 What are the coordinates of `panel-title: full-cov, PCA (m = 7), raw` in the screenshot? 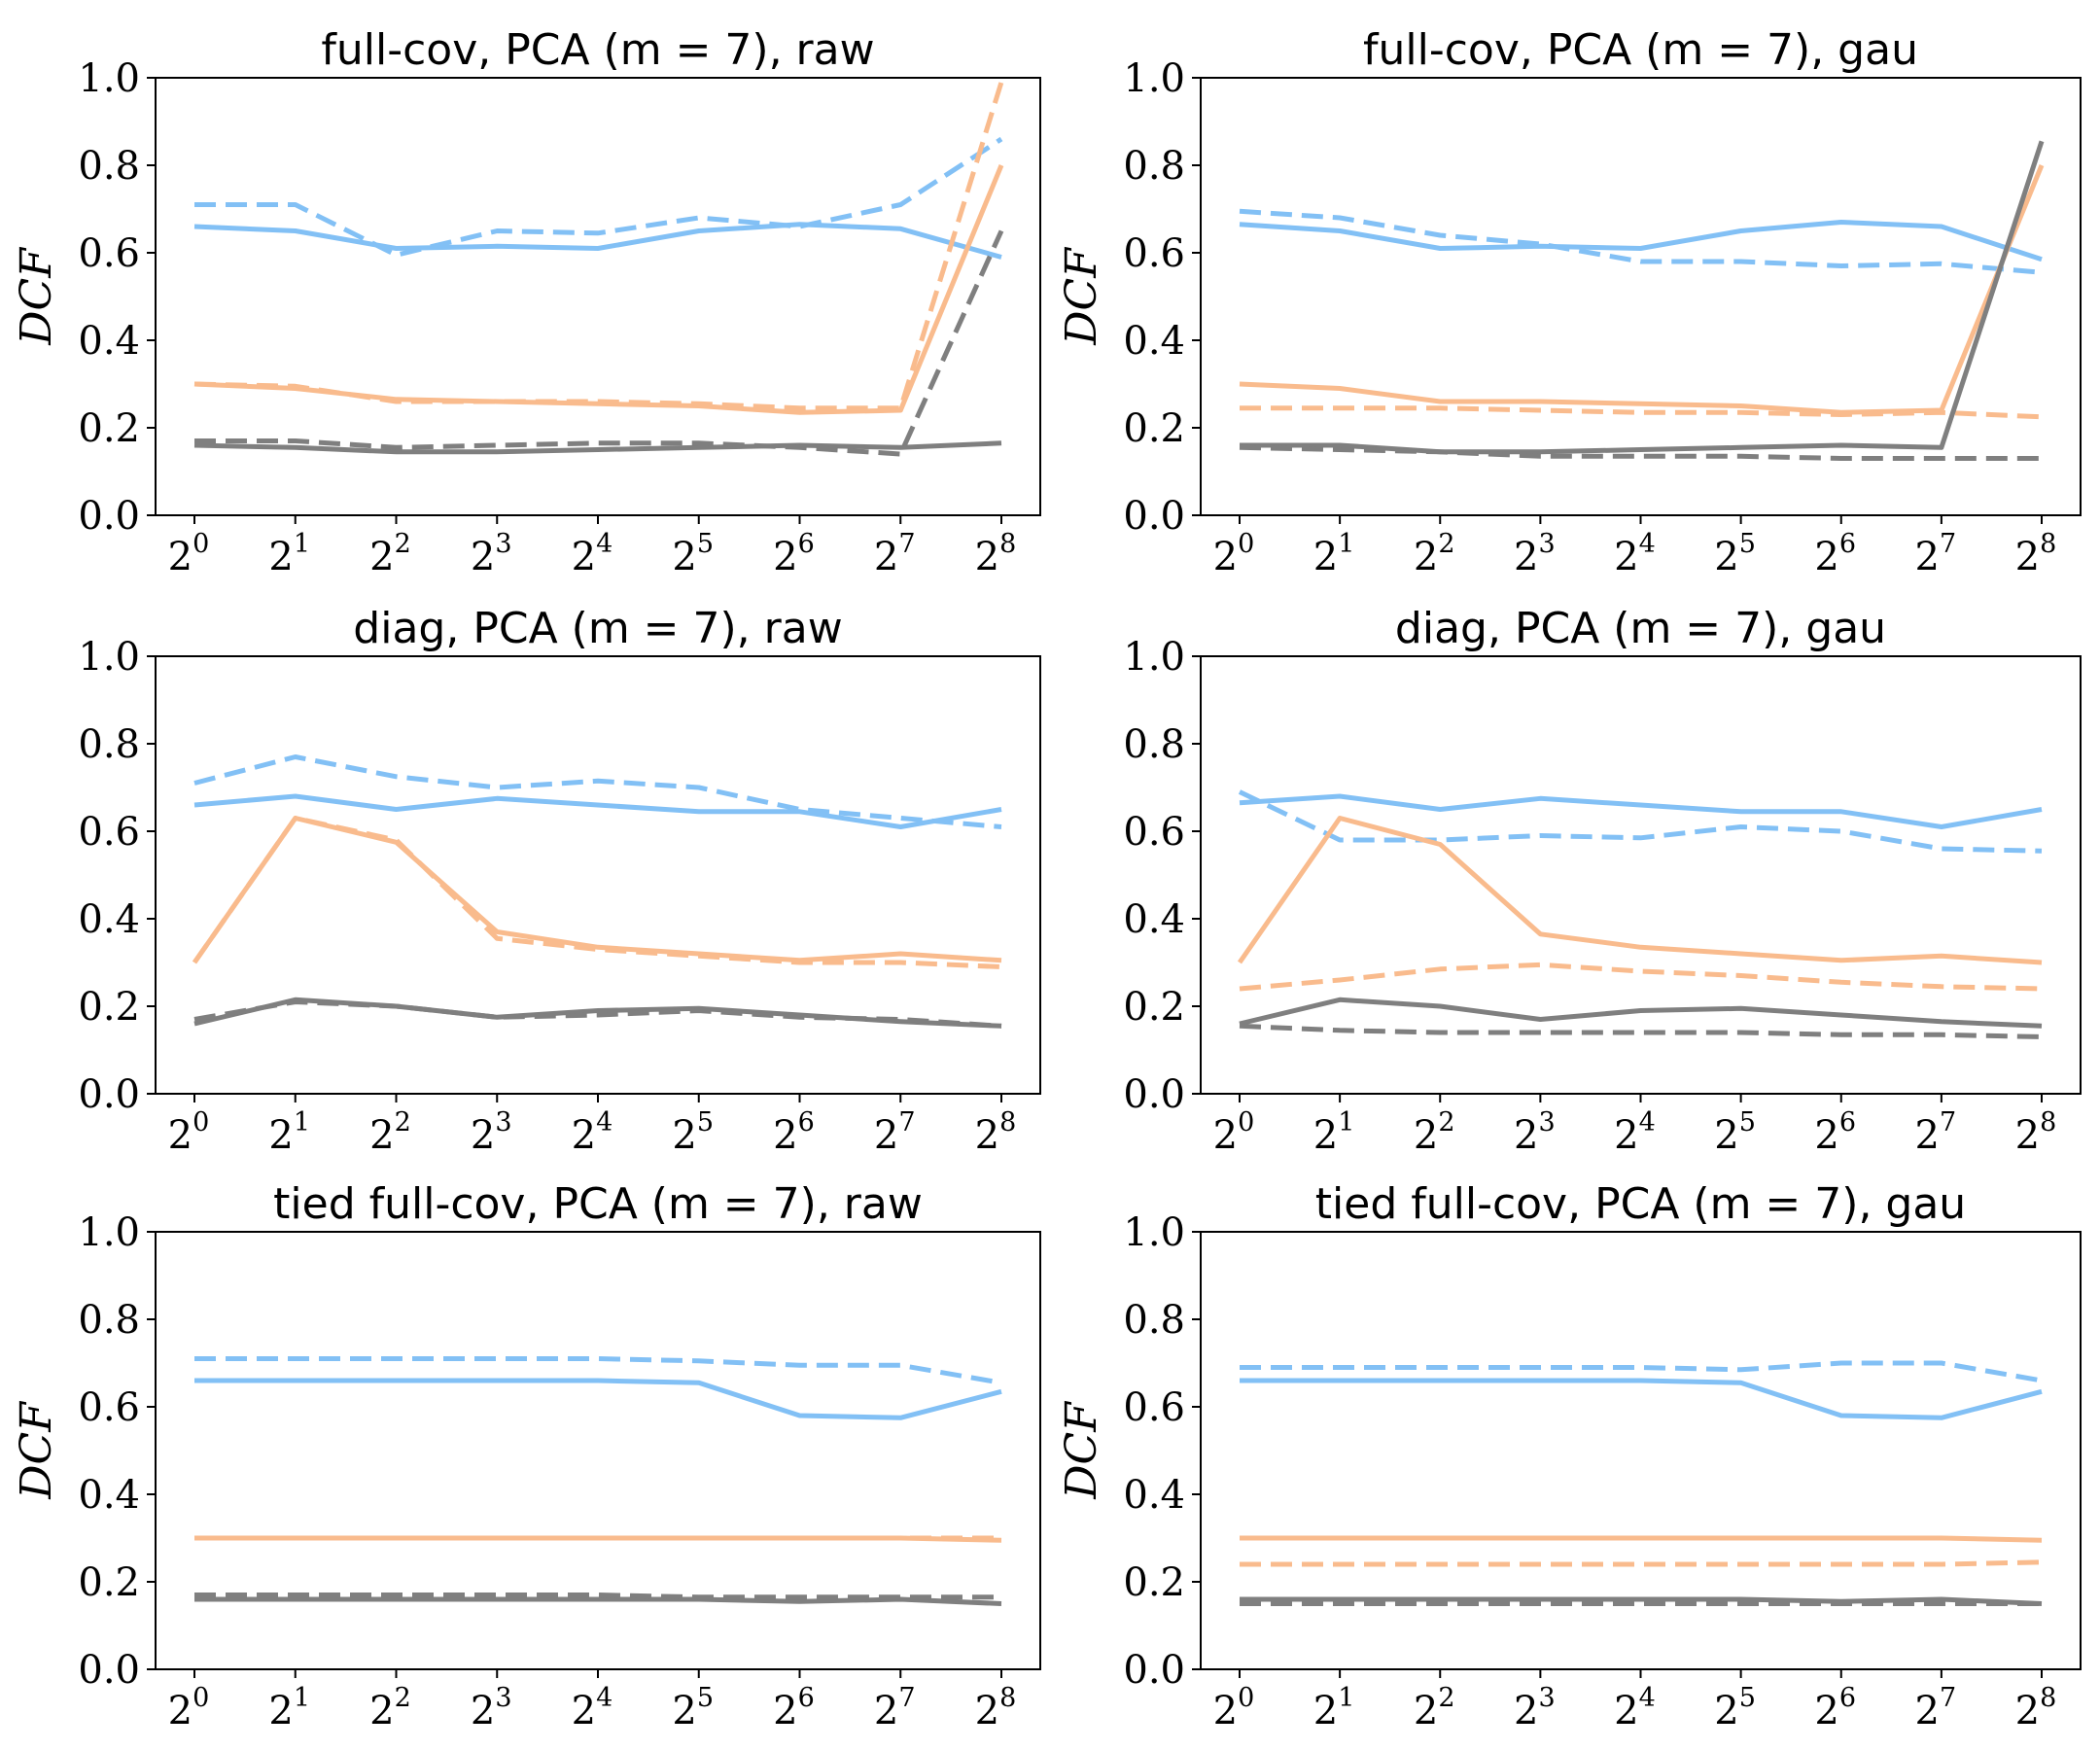 It's located at (597, 50).